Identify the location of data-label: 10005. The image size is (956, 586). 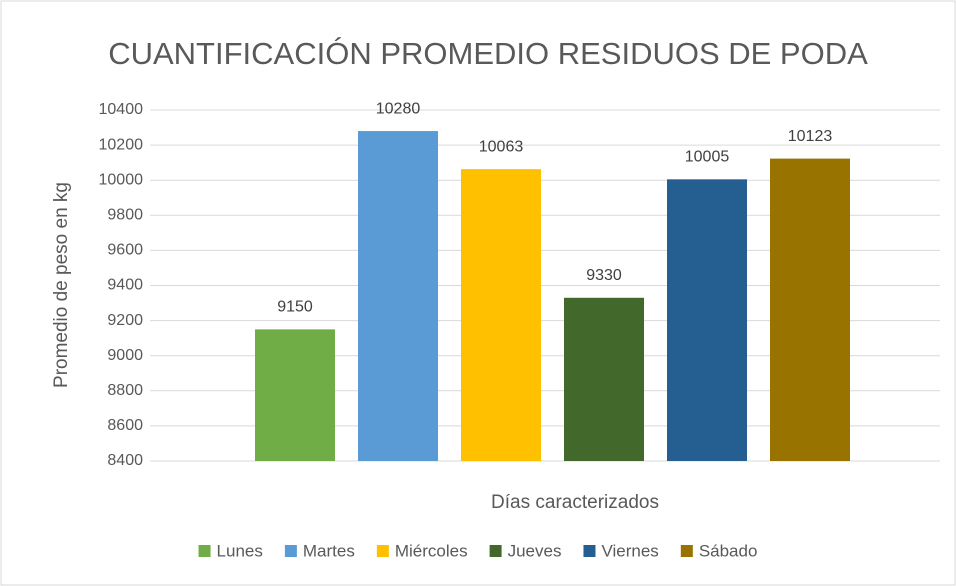
(707, 157).